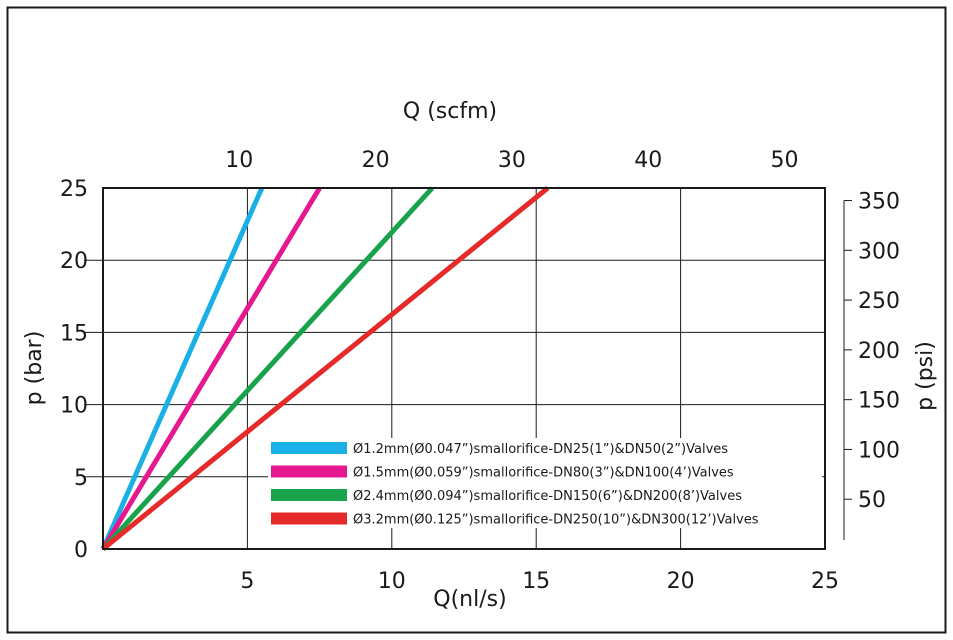 This screenshot has width=953, height=640. Describe the element at coordinates (879, 351) in the screenshot. I see `y-right-tick-label: 200` at that location.